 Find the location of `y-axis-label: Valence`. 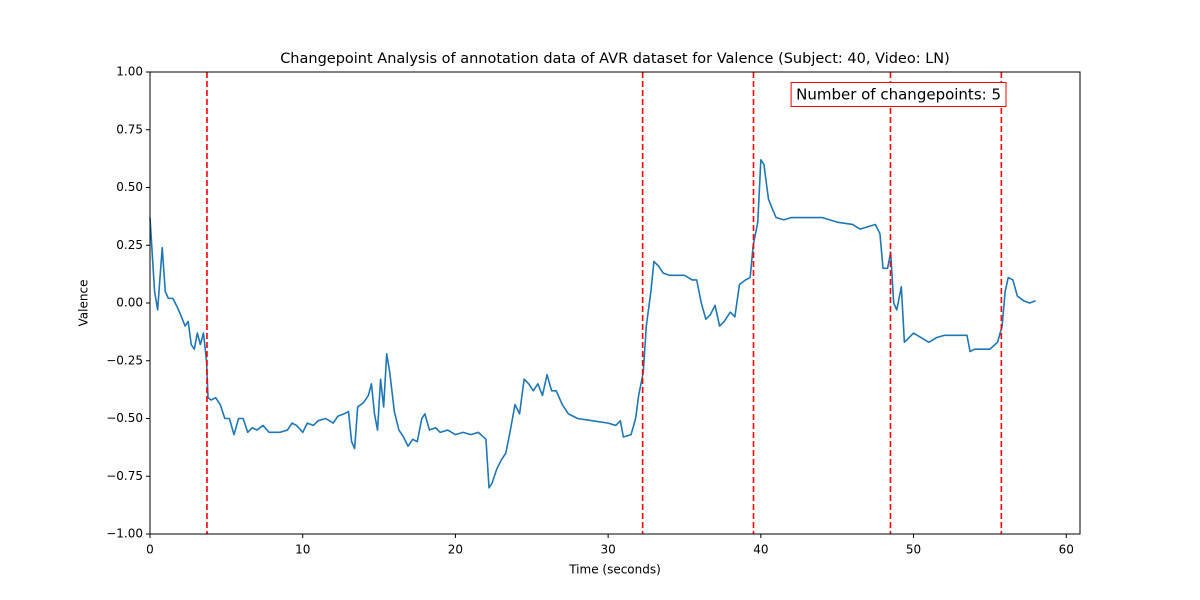

y-axis-label: Valence is located at coordinates (84, 303).